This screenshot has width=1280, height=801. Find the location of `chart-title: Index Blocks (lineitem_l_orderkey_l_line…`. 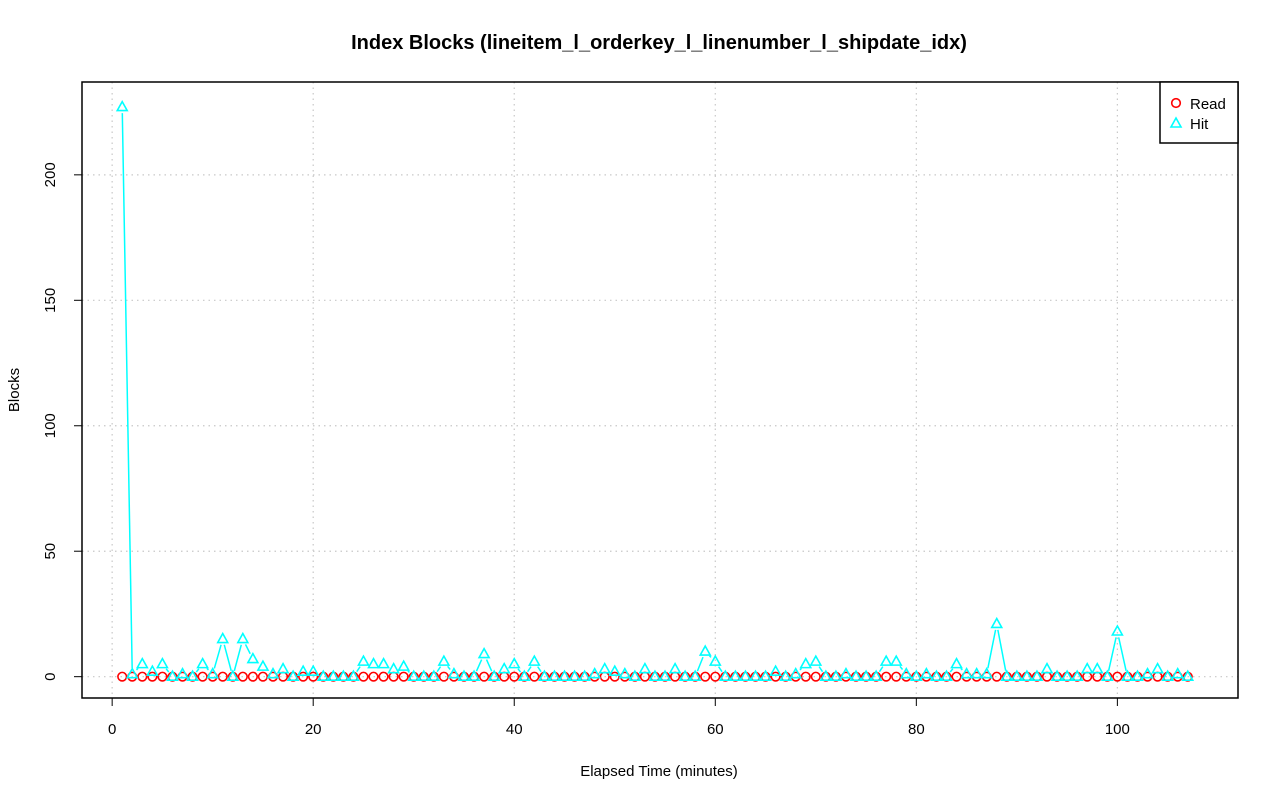

chart-title: Index Blocks (lineitem_l_orderkey_l_line… is located at coordinates (659, 43).